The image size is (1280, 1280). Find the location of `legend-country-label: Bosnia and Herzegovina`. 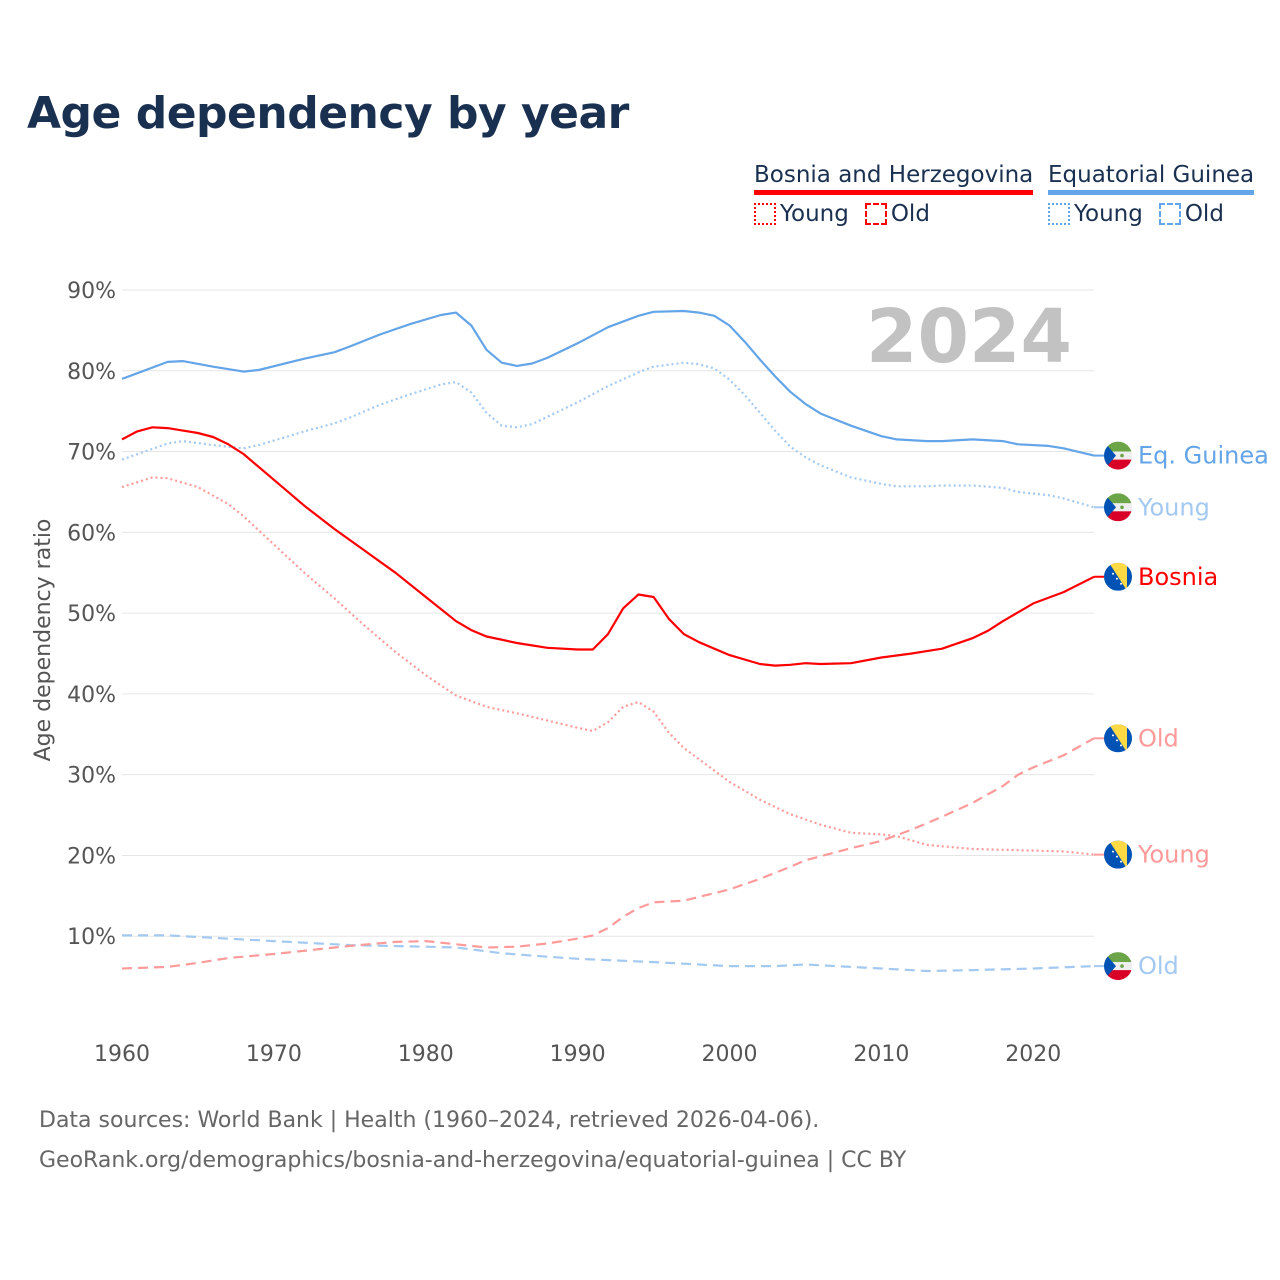

legend-country-label: Bosnia and Herzegovina is located at coordinates (894, 178).